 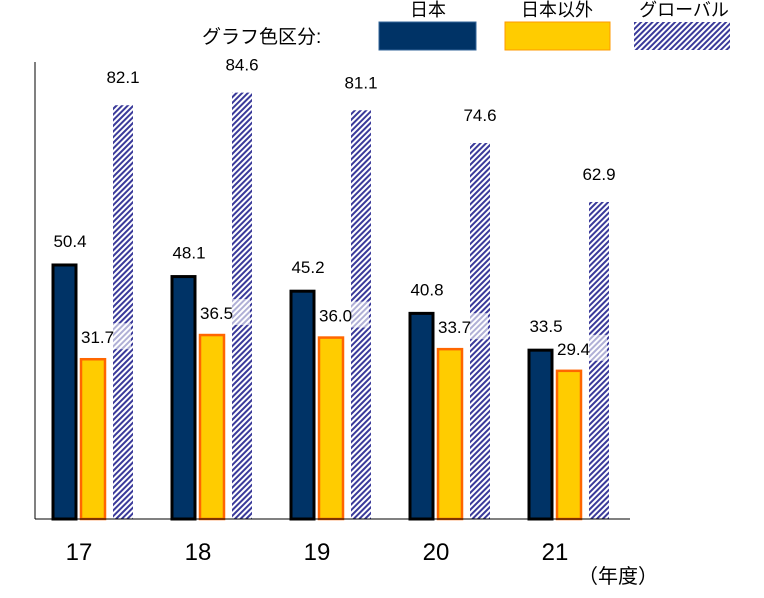 I want to click on value-label-outside-japan: 36.5, so click(x=216, y=313).